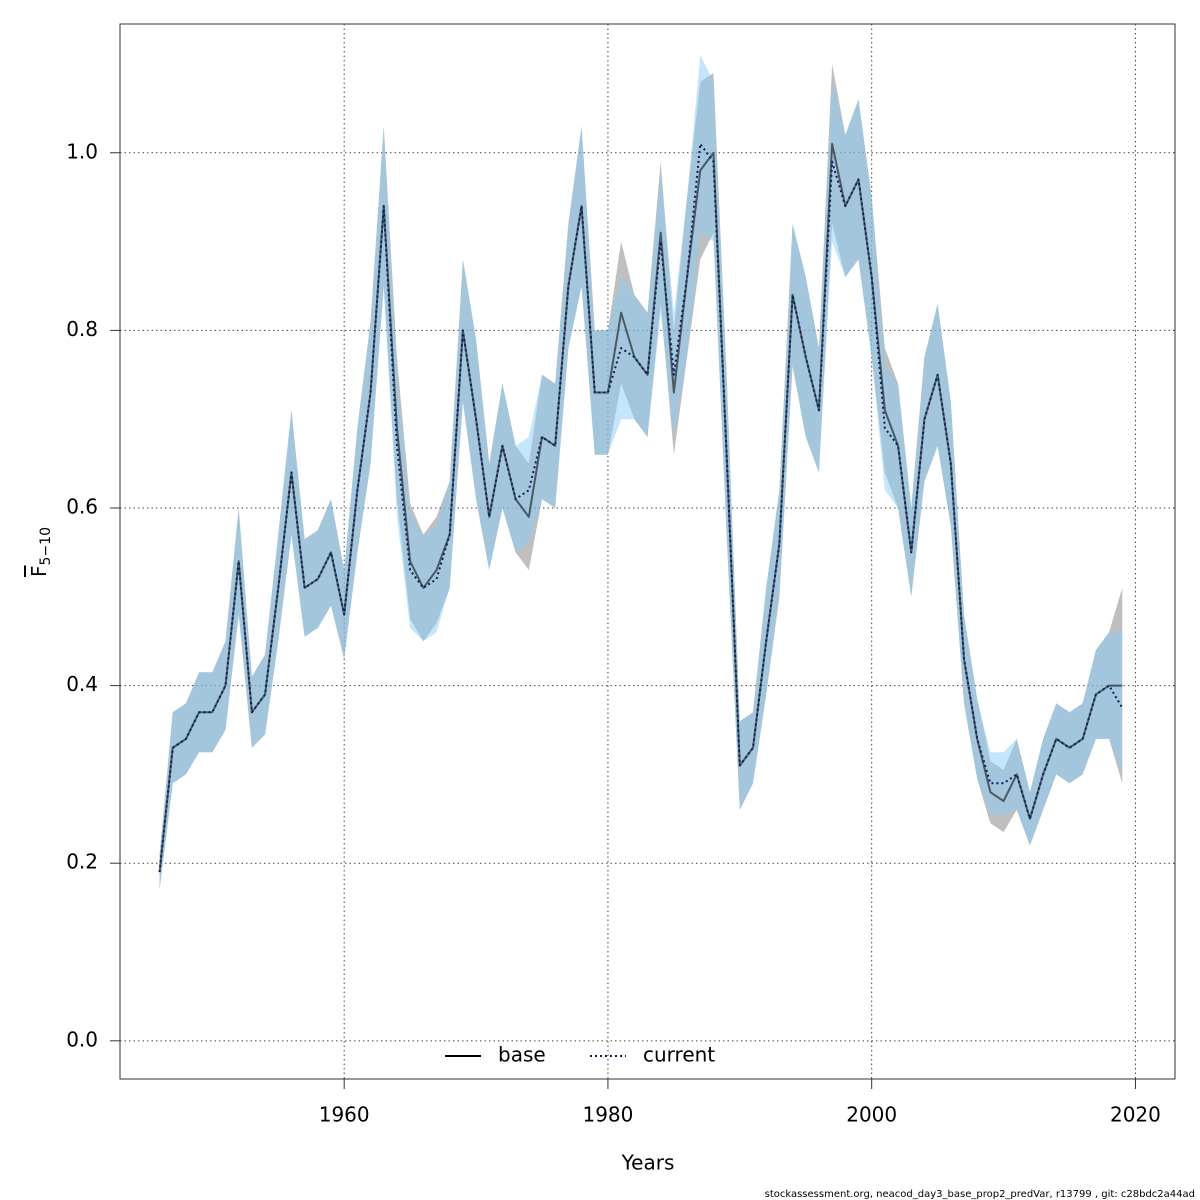 The width and height of the screenshot is (1200, 1200). I want to click on x-tick-label: 2020, so click(1135, 1115).